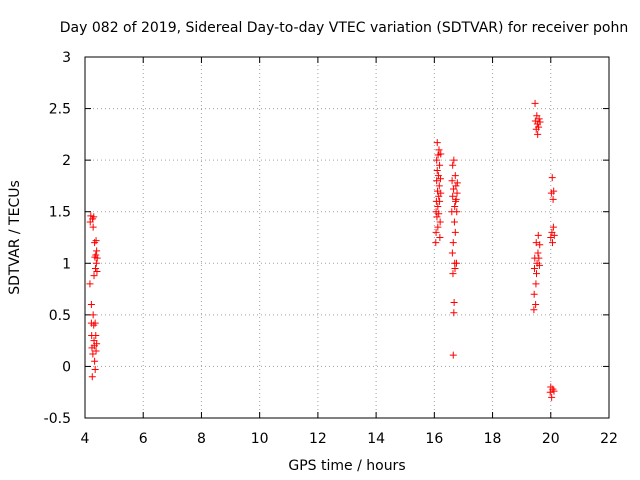 The width and height of the screenshot is (640, 480). I want to click on y-tick-label: 3, so click(66, 58).